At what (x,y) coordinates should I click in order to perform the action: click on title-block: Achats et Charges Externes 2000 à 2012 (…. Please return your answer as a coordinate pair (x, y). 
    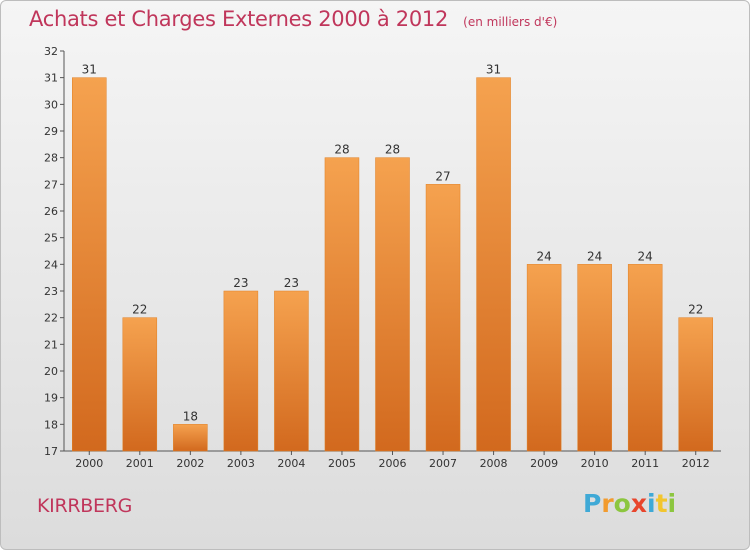
    Looking at the image, I should click on (293, 19).